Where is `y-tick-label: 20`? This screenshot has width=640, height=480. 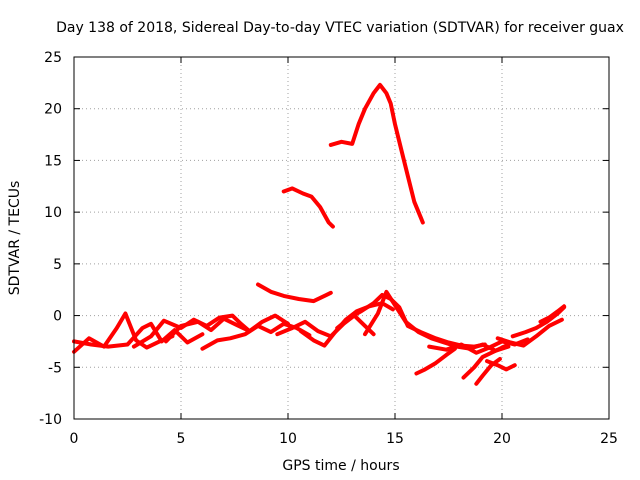 y-tick-label: 20 is located at coordinates (53, 110).